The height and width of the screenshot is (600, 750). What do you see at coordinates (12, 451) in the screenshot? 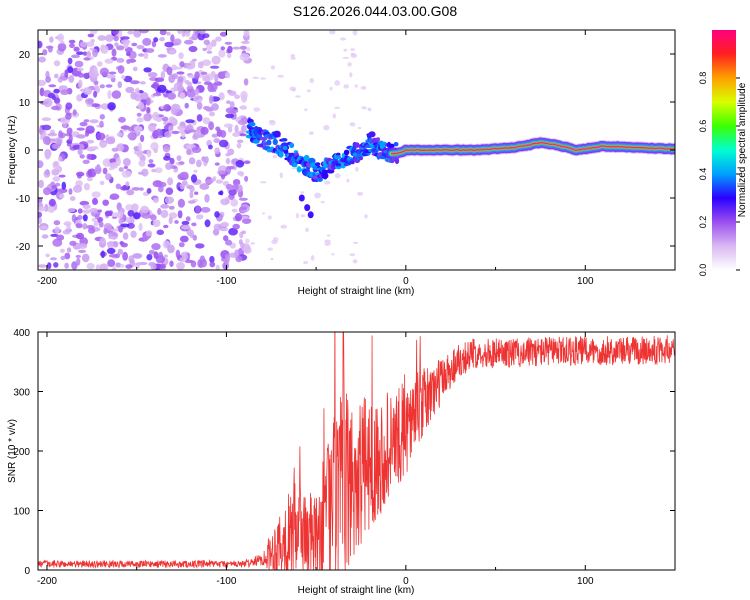
I see `snr-y-label: SNR (10 * v/v)` at bounding box center [12, 451].